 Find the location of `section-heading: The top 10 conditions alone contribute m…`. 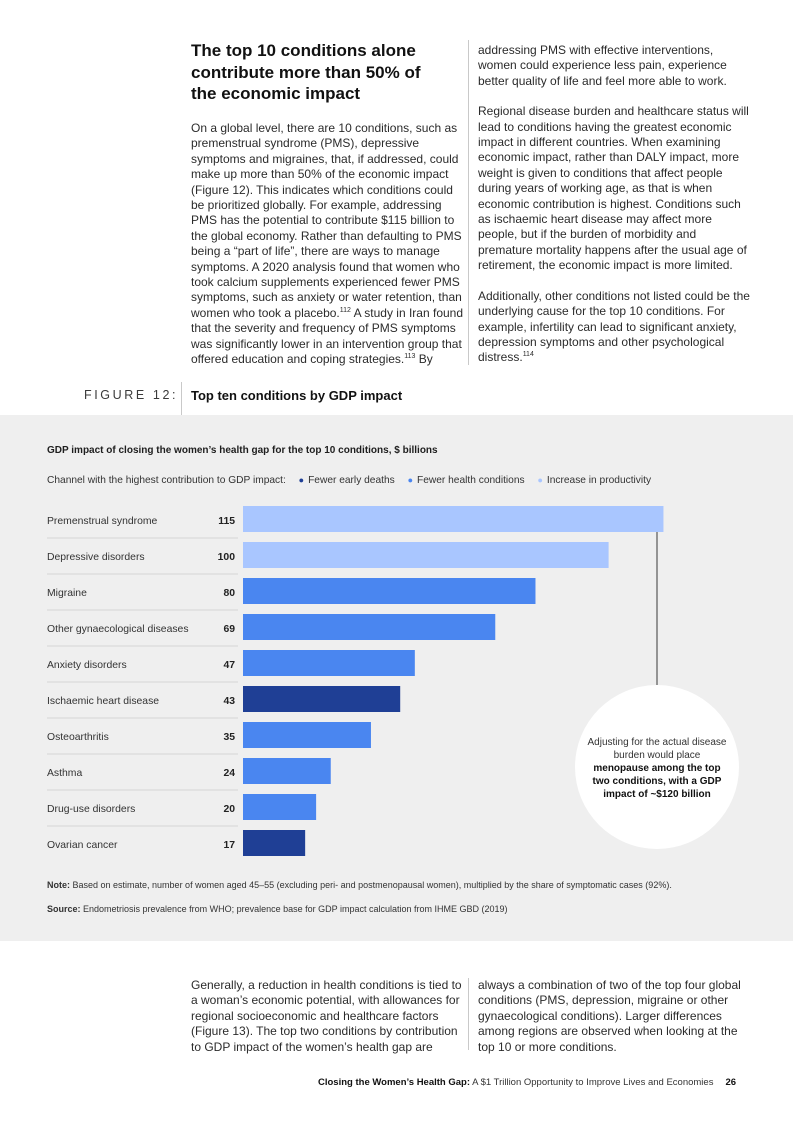

section-heading: The top 10 conditions alone contribute m… is located at coordinates (306, 72).